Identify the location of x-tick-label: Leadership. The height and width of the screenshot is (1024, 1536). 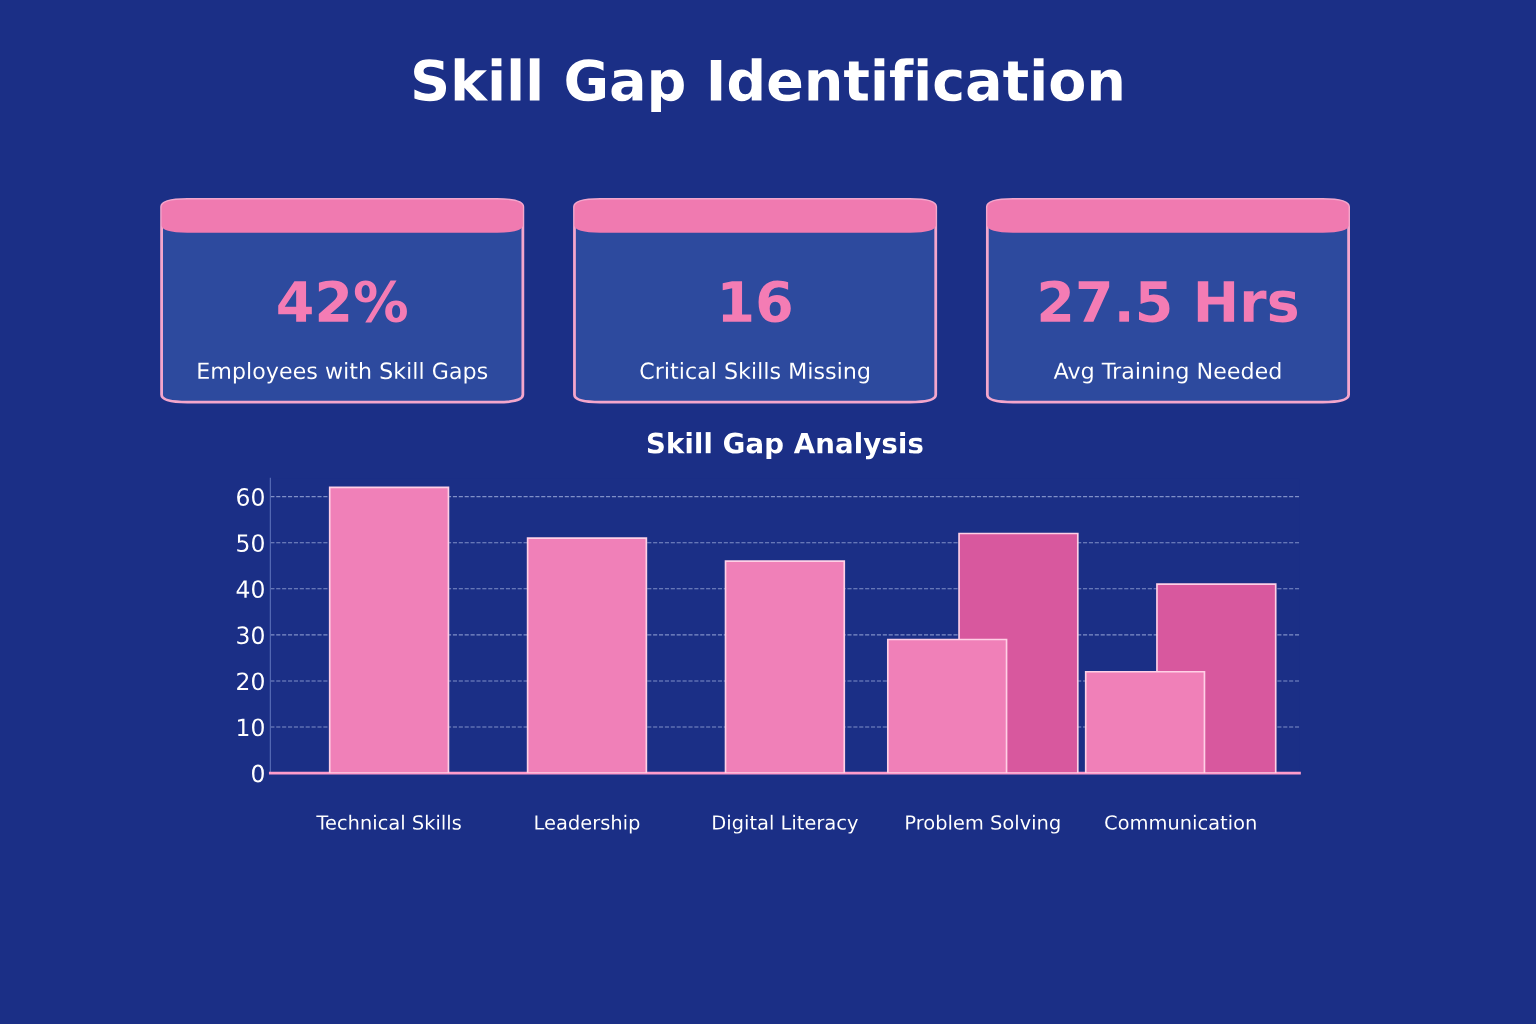
(587, 824).